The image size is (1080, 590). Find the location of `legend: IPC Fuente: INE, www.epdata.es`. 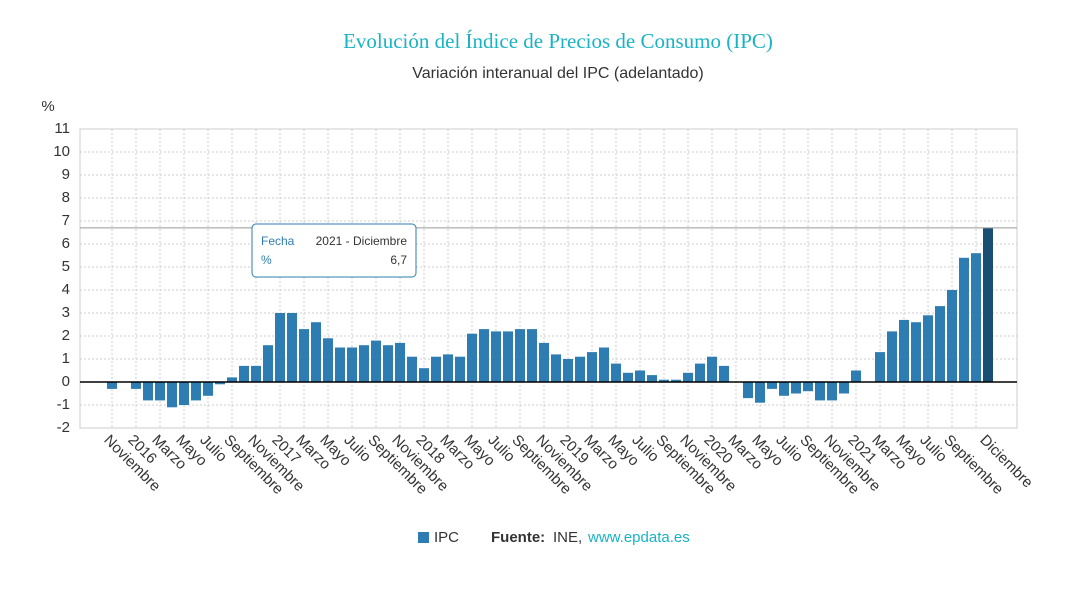

legend: IPC Fuente: INE, www.epdata.es is located at coordinates (554, 537).